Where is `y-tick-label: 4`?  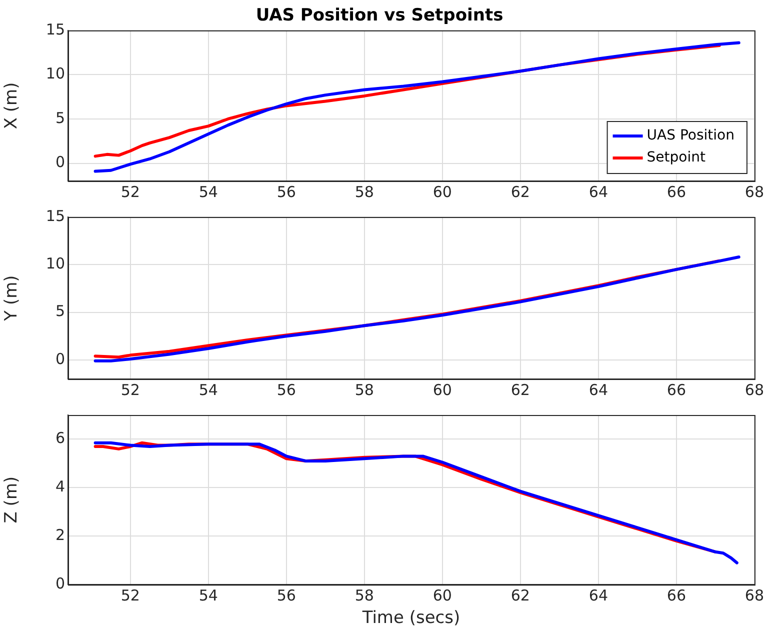 y-tick-label: 4 is located at coordinates (60, 487).